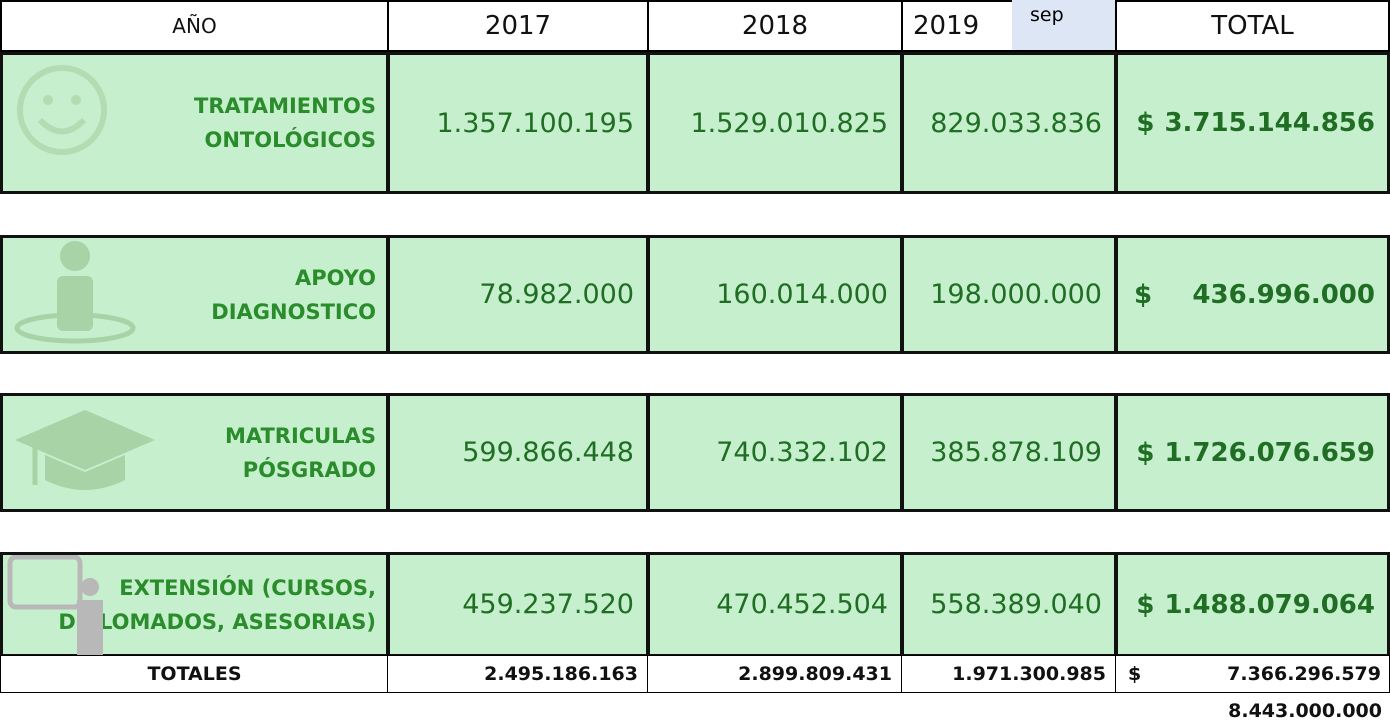  I want to click on row-label-line: TRATAMIENTOS, so click(285, 106).